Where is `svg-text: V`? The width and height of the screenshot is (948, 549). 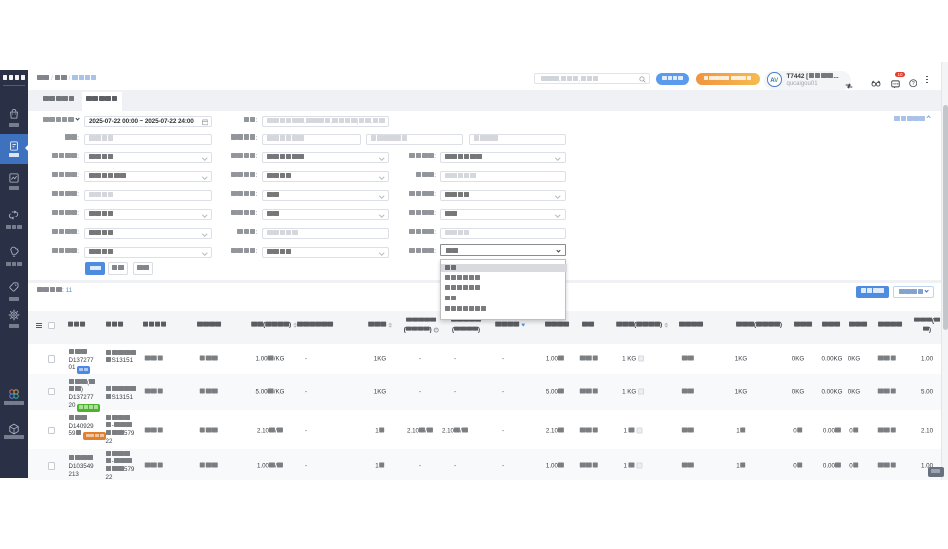 svg-text: V is located at coordinates (776, 80).